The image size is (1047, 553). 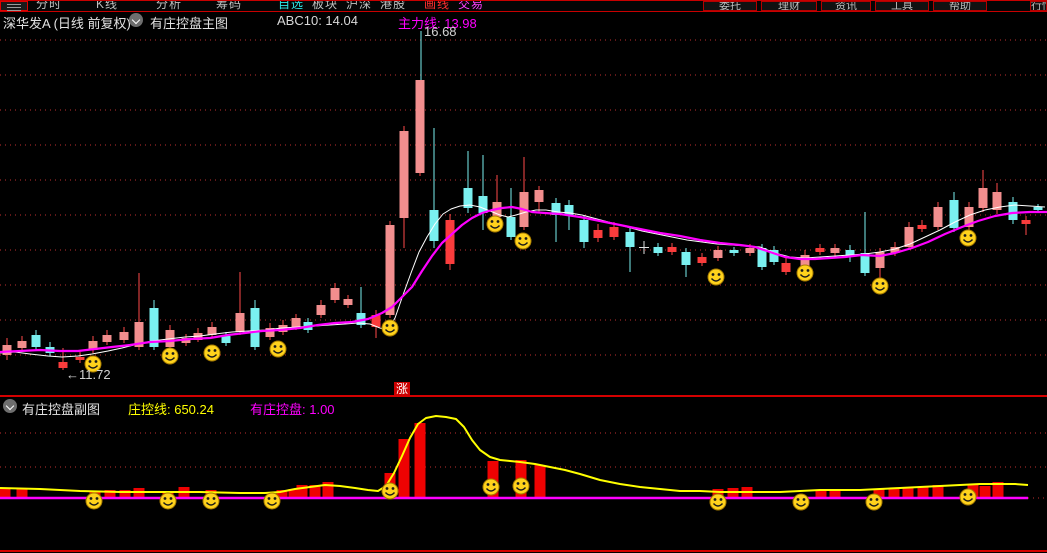 I want to click on menu-button, so click(x=14, y=6).